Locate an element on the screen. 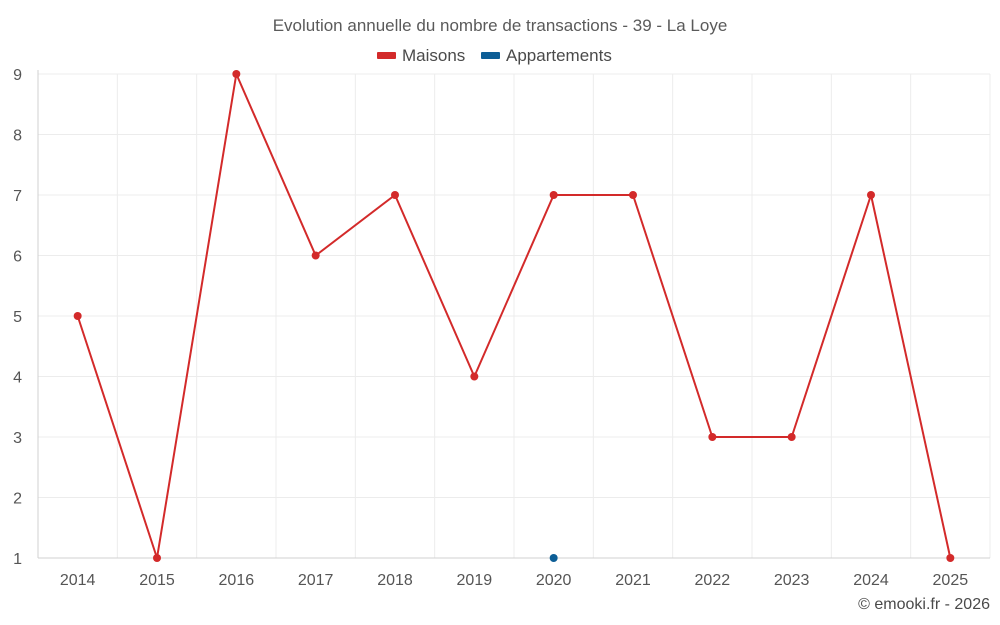 This screenshot has height=625, width=1000. y-tick-label: 1 is located at coordinates (17, 559).